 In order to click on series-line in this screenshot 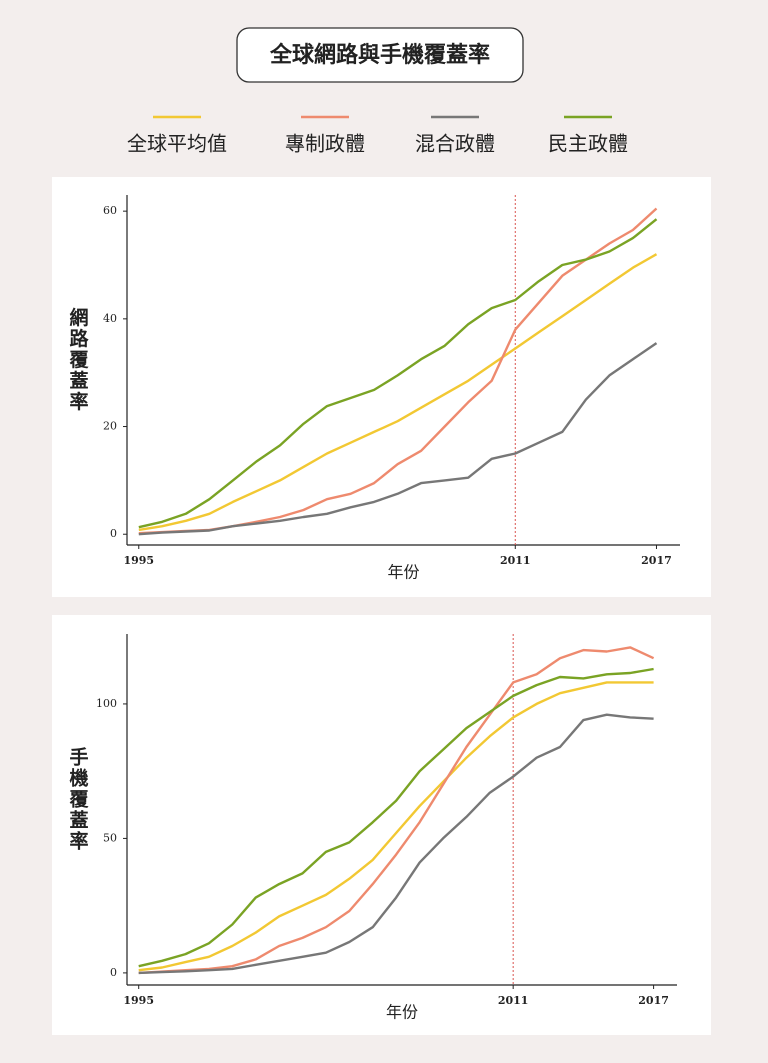, I will do `click(398, 439)`.